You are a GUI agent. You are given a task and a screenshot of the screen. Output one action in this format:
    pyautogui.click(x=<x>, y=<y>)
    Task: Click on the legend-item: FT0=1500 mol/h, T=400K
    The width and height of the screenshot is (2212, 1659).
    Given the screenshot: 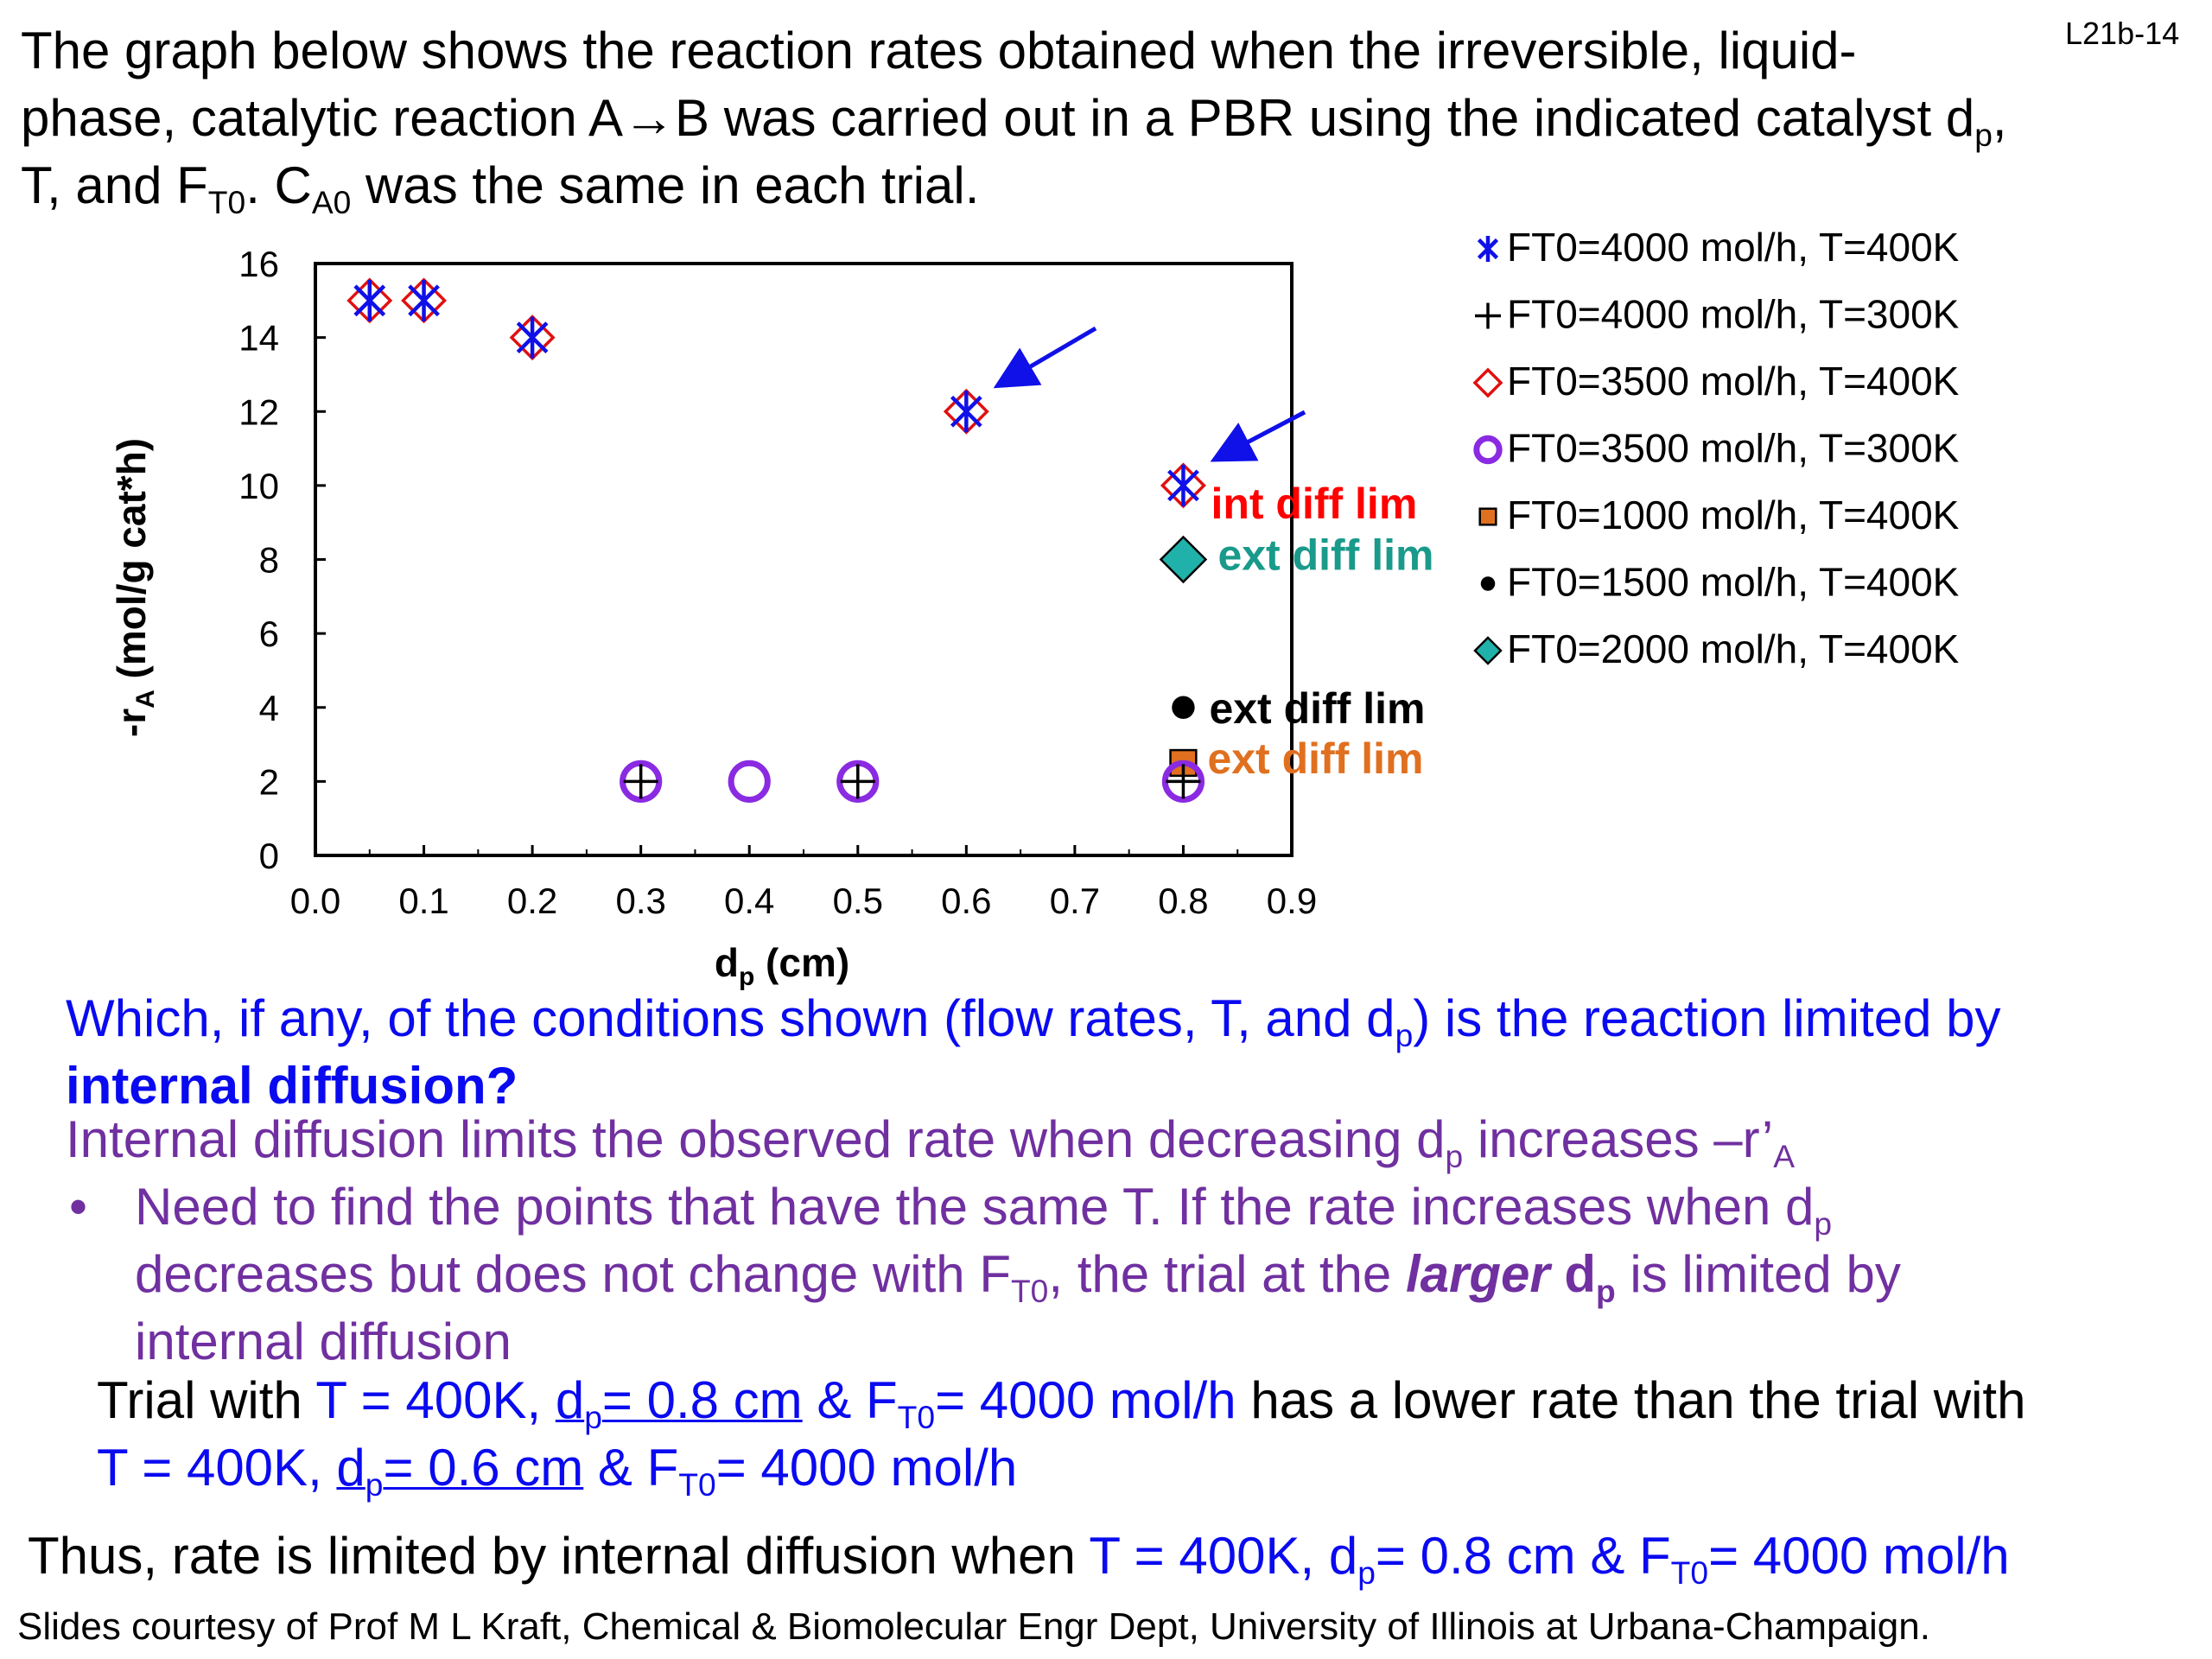 What is the action you would take?
    pyautogui.click(x=1720, y=582)
    